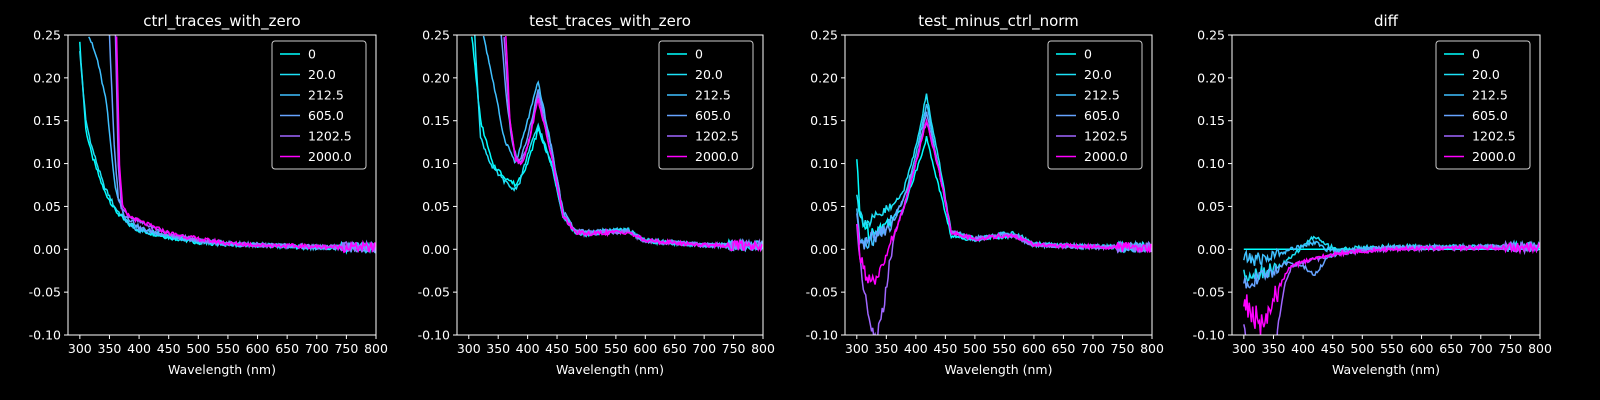 The height and width of the screenshot is (400, 1600). I want to click on legend-label: 20.0, so click(1098, 74).